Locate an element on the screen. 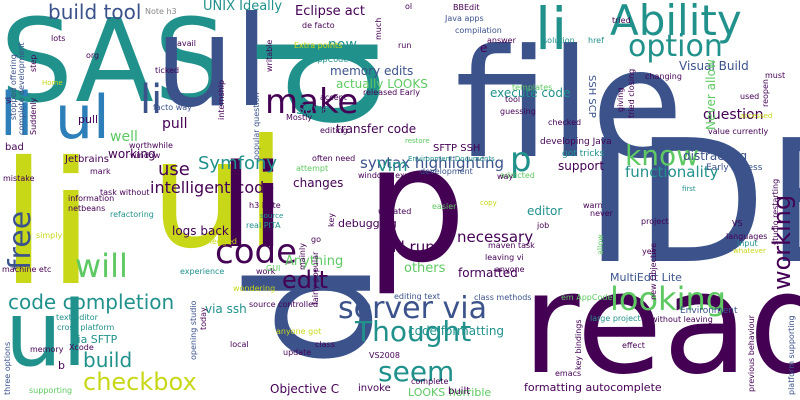 The width and height of the screenshot is (800, 400). word: effect is located at coordinates (633, 345).